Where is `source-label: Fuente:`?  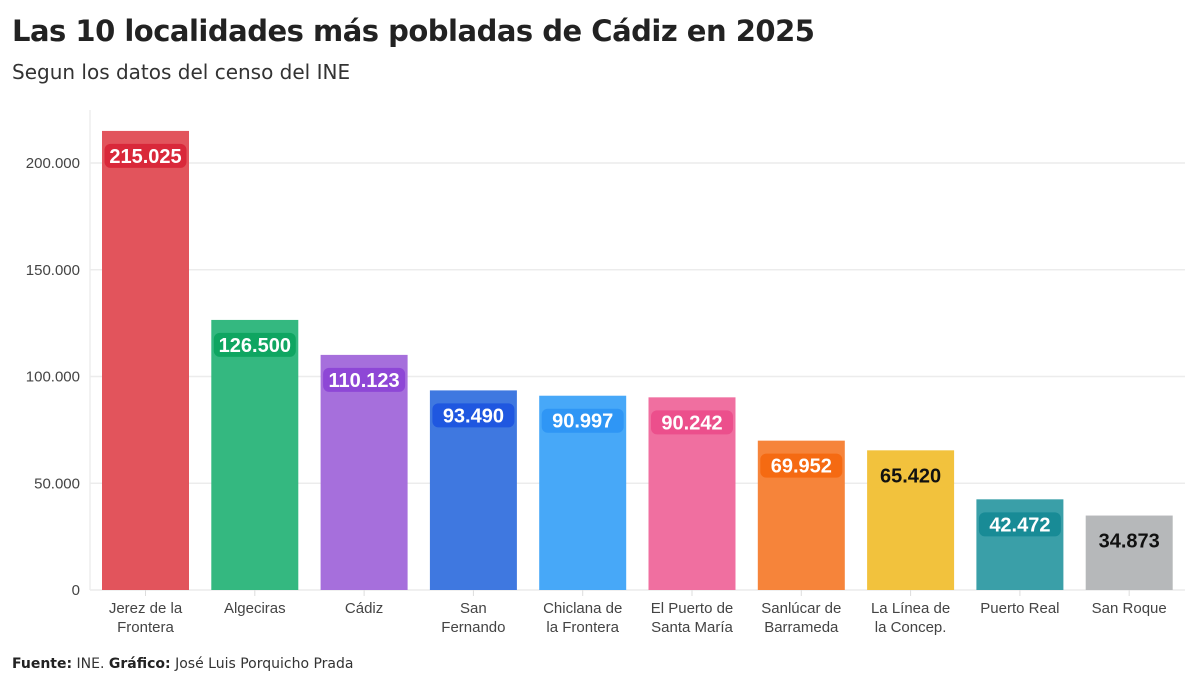
source-label: Fuente: is located at coordinates (42, 664).